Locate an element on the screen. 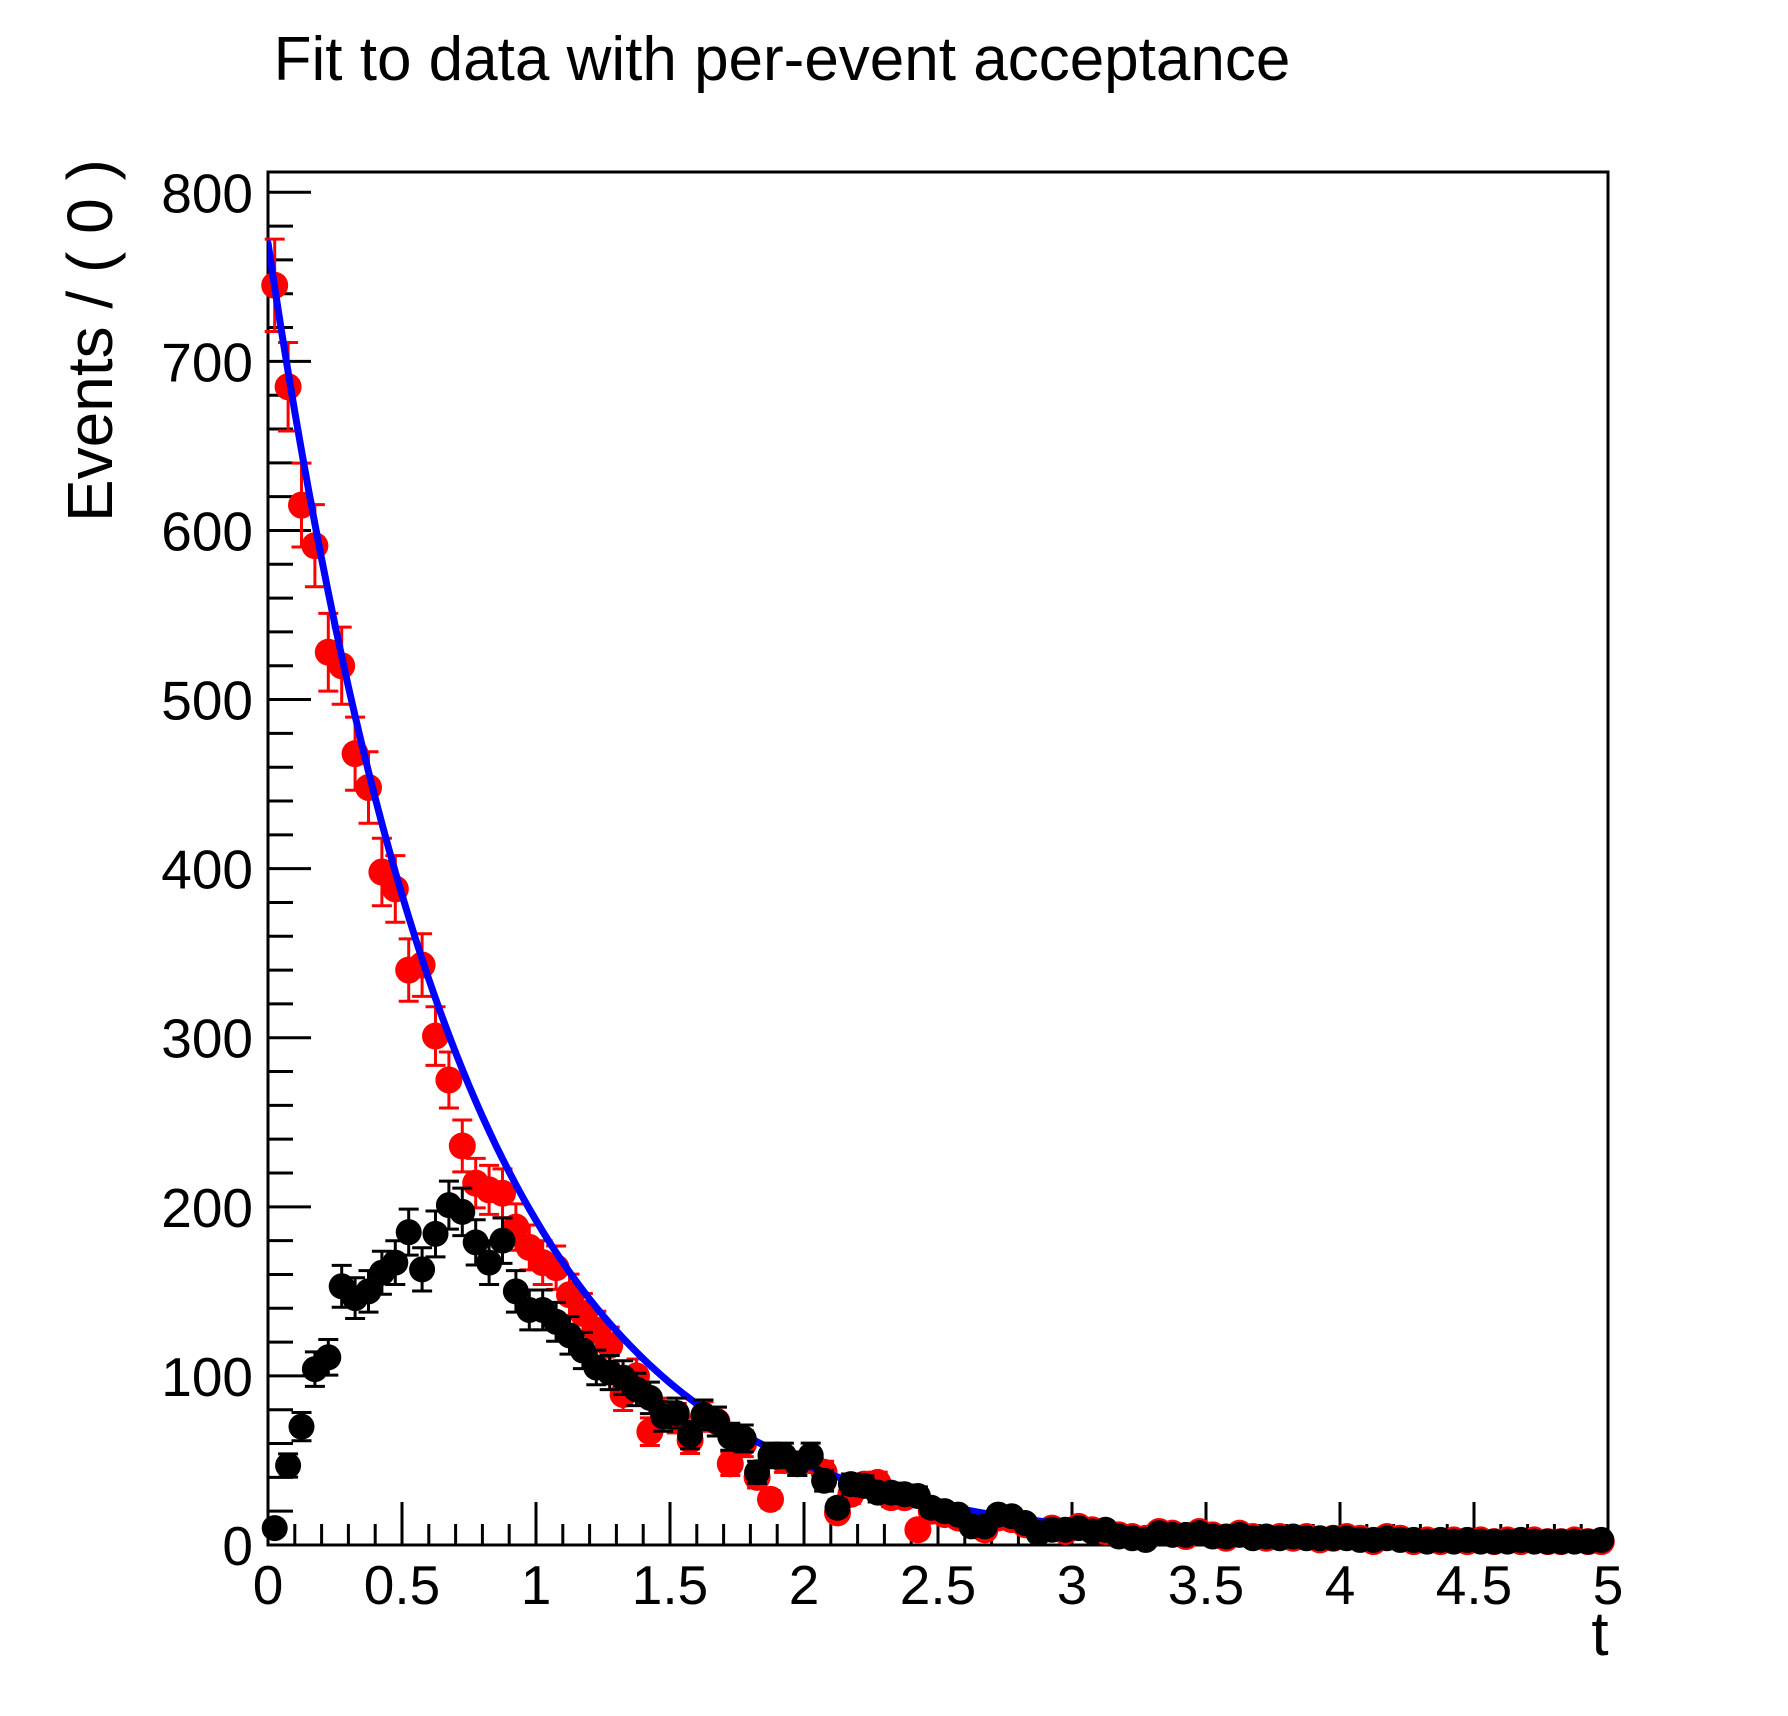 The height and width of the screenshot is (1716, 1788). y-tick-label: 800 is located at coordinates (207, 193).